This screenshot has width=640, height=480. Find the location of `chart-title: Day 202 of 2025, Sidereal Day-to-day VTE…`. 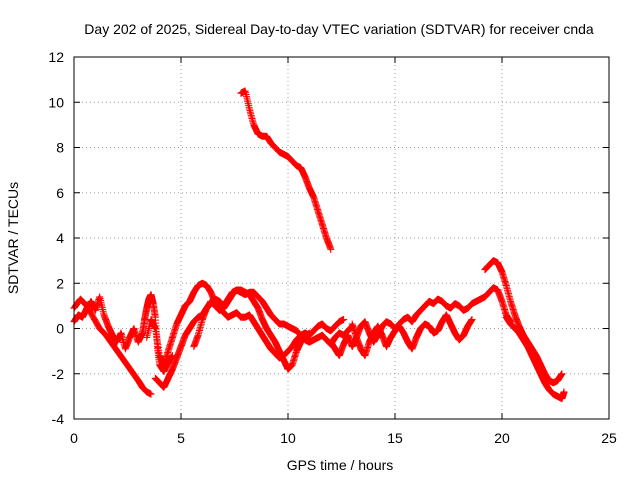

chart-title: Day 202 of 2025, Sidereal Day-to-day VTE… is located at coordinates (339, 29).